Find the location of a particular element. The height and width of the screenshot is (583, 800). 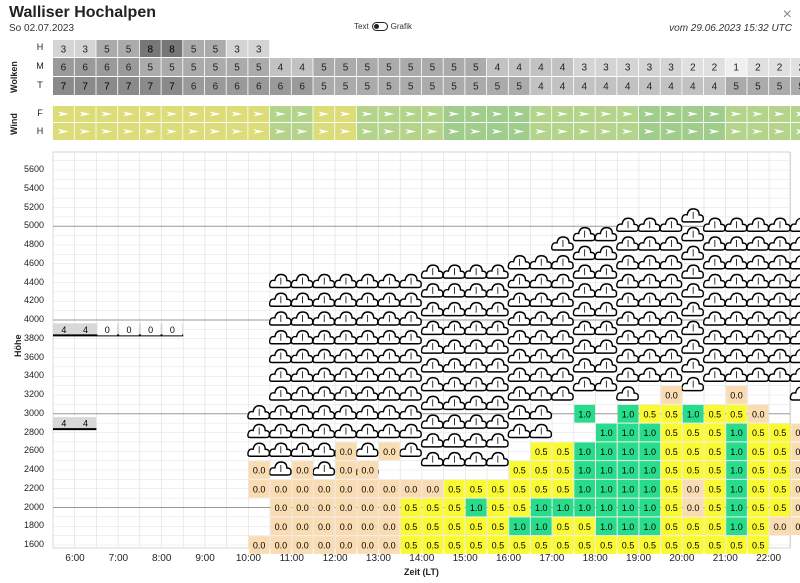

close-icon: × is located at coordinates (787, 14).